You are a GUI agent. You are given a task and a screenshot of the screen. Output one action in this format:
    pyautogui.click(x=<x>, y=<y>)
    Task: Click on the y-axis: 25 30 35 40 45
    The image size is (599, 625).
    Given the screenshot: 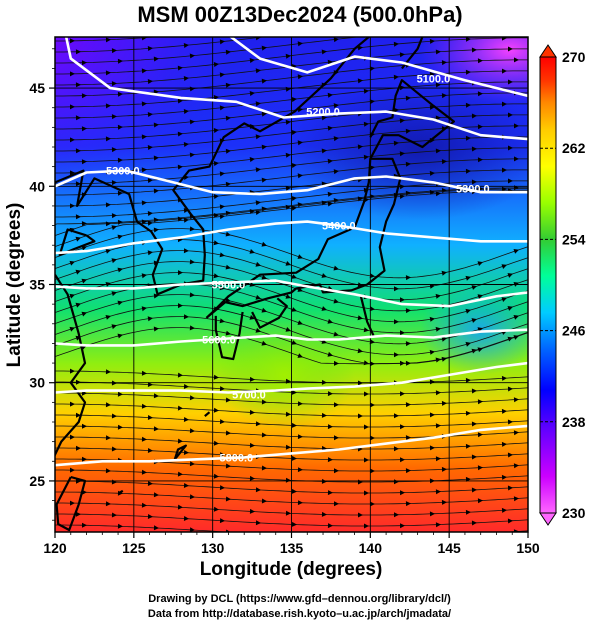 What is the action you would take?
    pyautogui.click(x=42, y=284)
    